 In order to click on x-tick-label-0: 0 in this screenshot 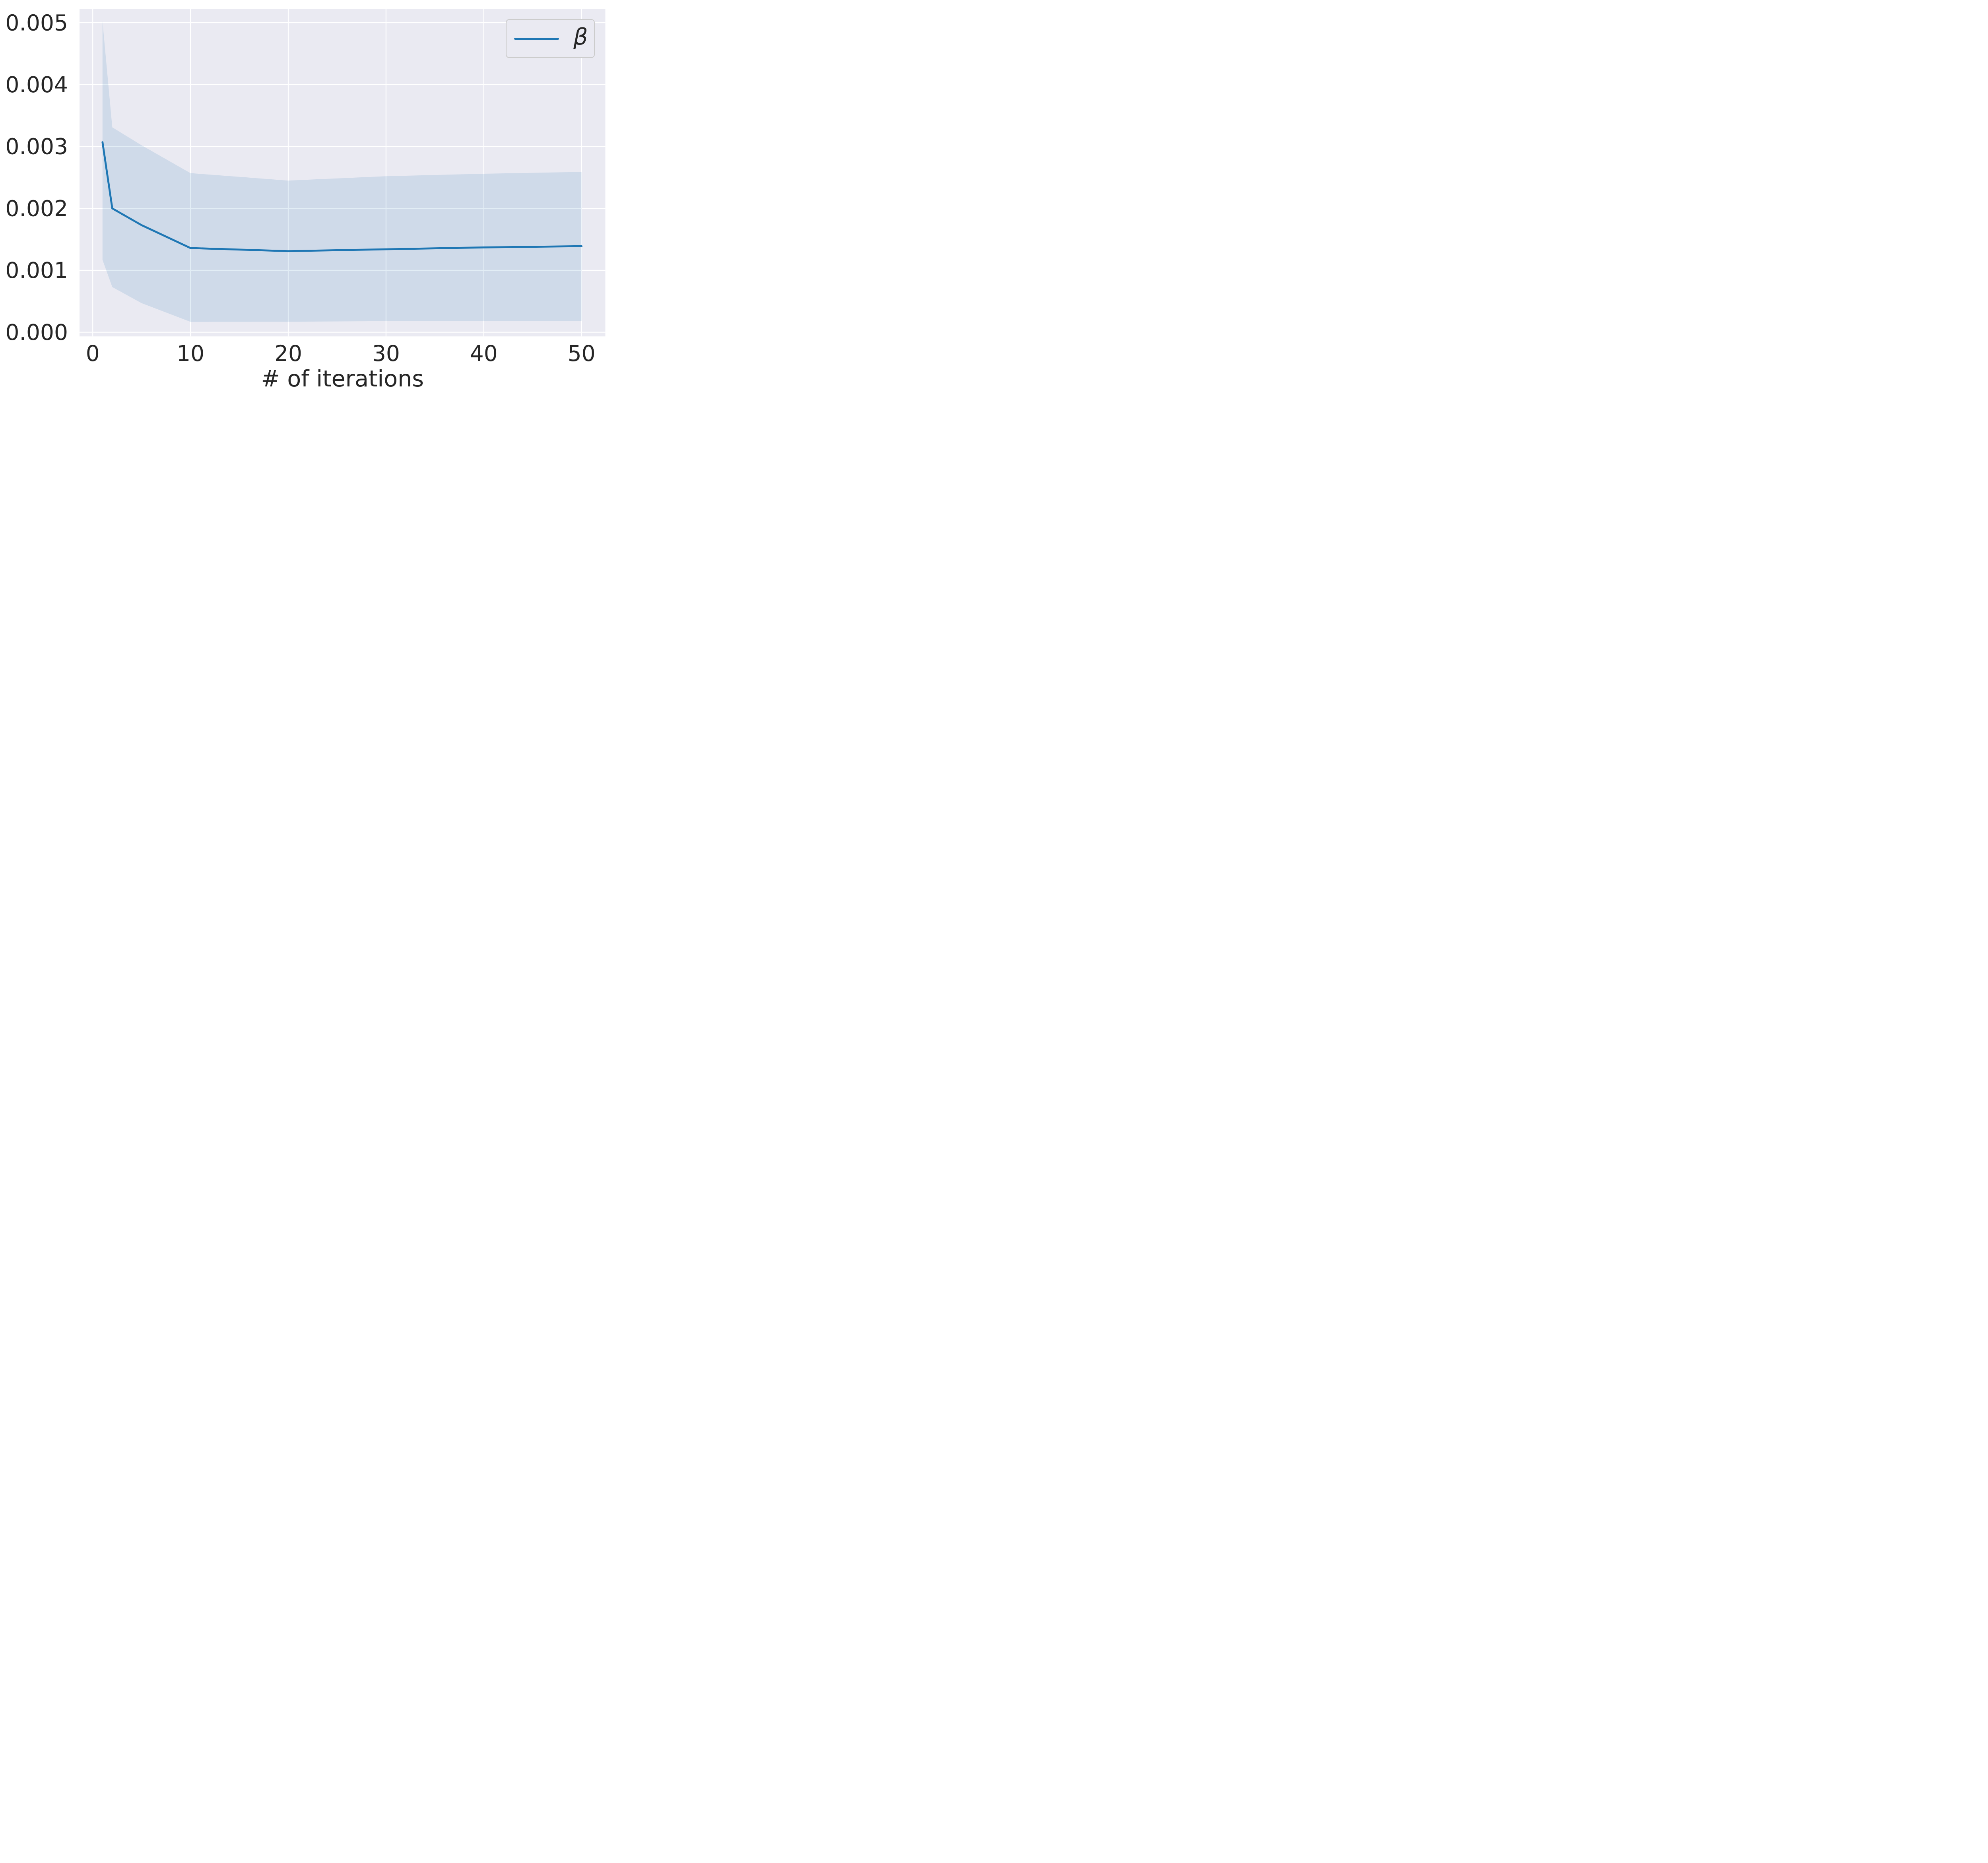, I will do `click(93, 353)`.